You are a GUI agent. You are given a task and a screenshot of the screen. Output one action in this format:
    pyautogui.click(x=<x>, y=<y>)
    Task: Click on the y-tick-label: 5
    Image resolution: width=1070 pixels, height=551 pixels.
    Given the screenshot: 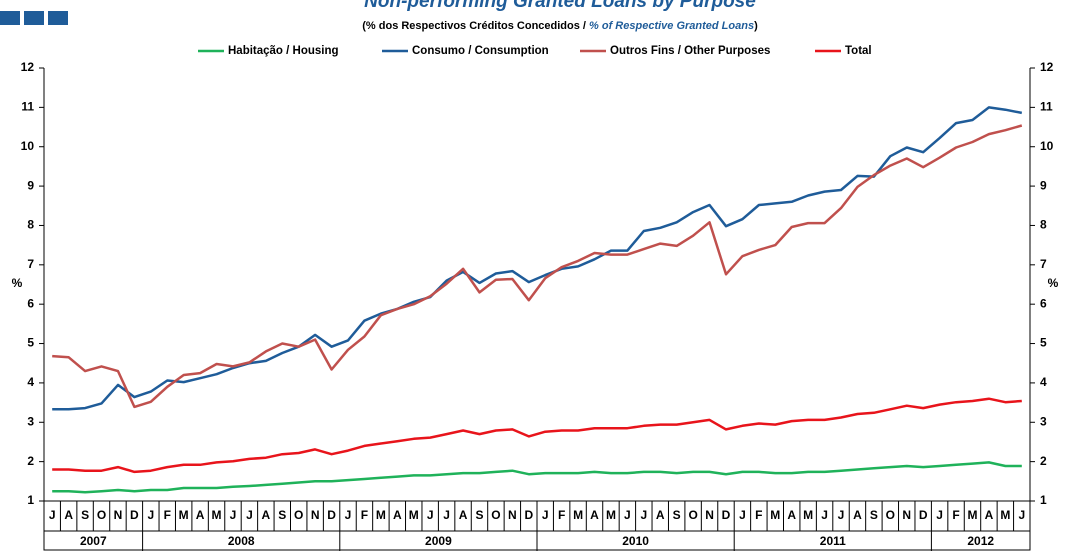 What is the action you would take?
    pyautogui.click(x=30, y=343)
    